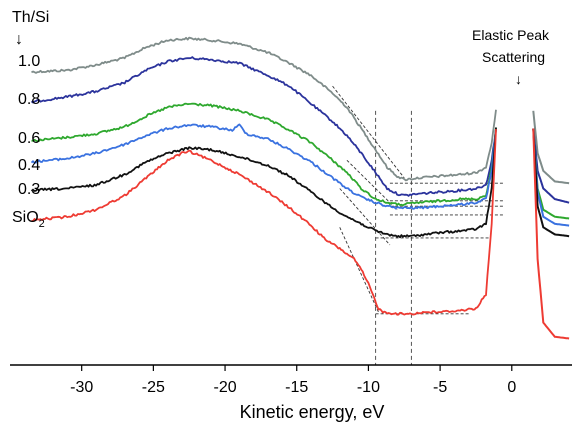 This screenshot has width=581, height=439. I want to click on series-label-0.3: 0.3, so click(29, 189).